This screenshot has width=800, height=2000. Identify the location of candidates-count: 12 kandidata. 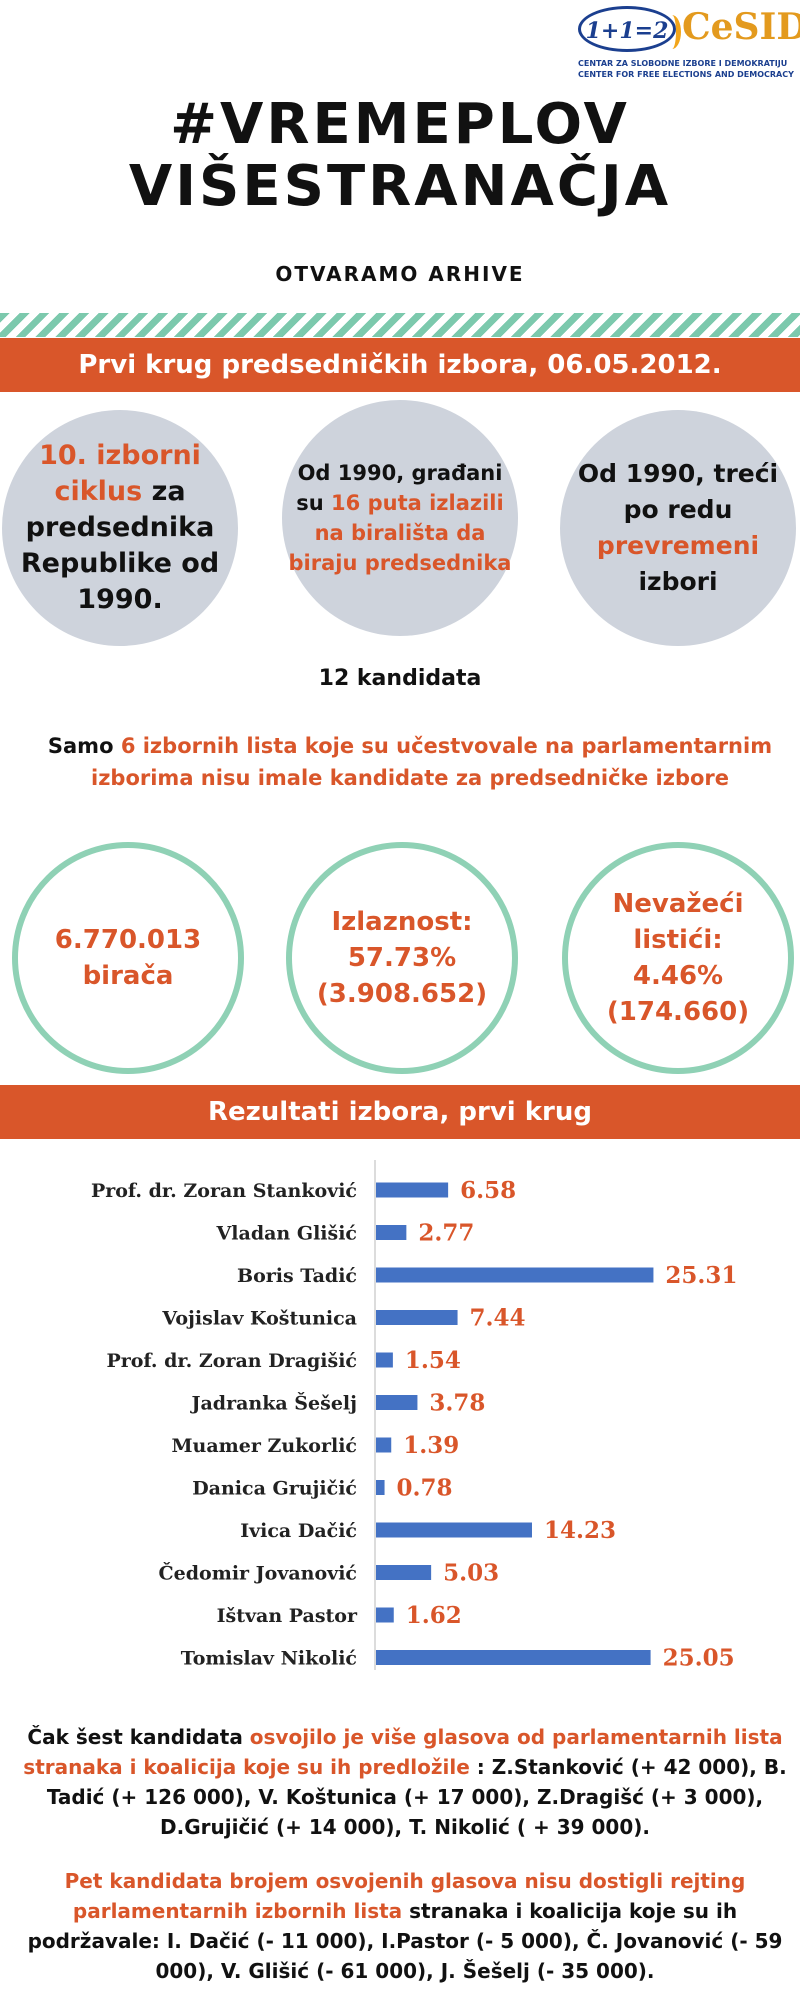
(400, 678).